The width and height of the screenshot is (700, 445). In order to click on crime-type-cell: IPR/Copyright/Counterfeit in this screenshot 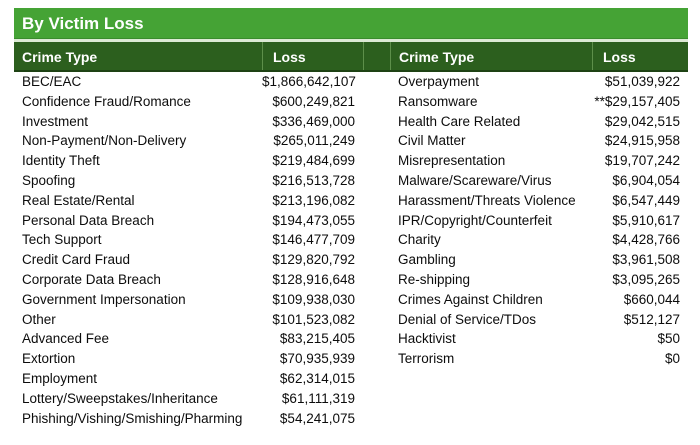, I will do `click(475, 220)`.